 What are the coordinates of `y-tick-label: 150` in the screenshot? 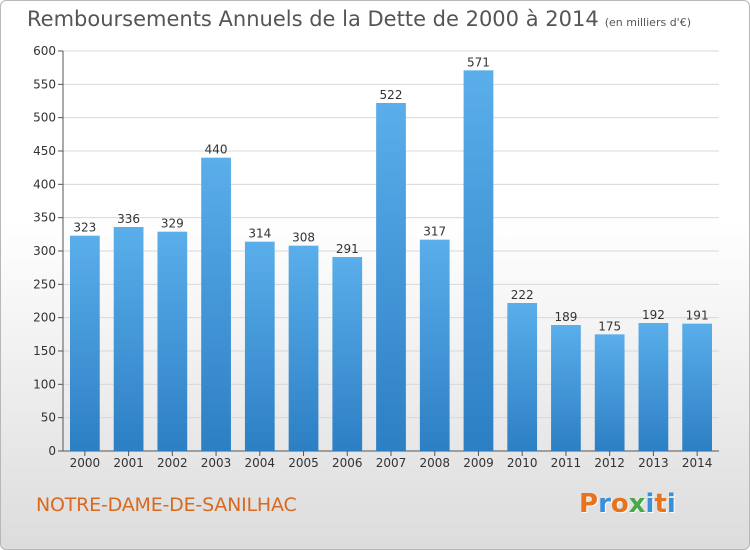 It's located at (44, 351).